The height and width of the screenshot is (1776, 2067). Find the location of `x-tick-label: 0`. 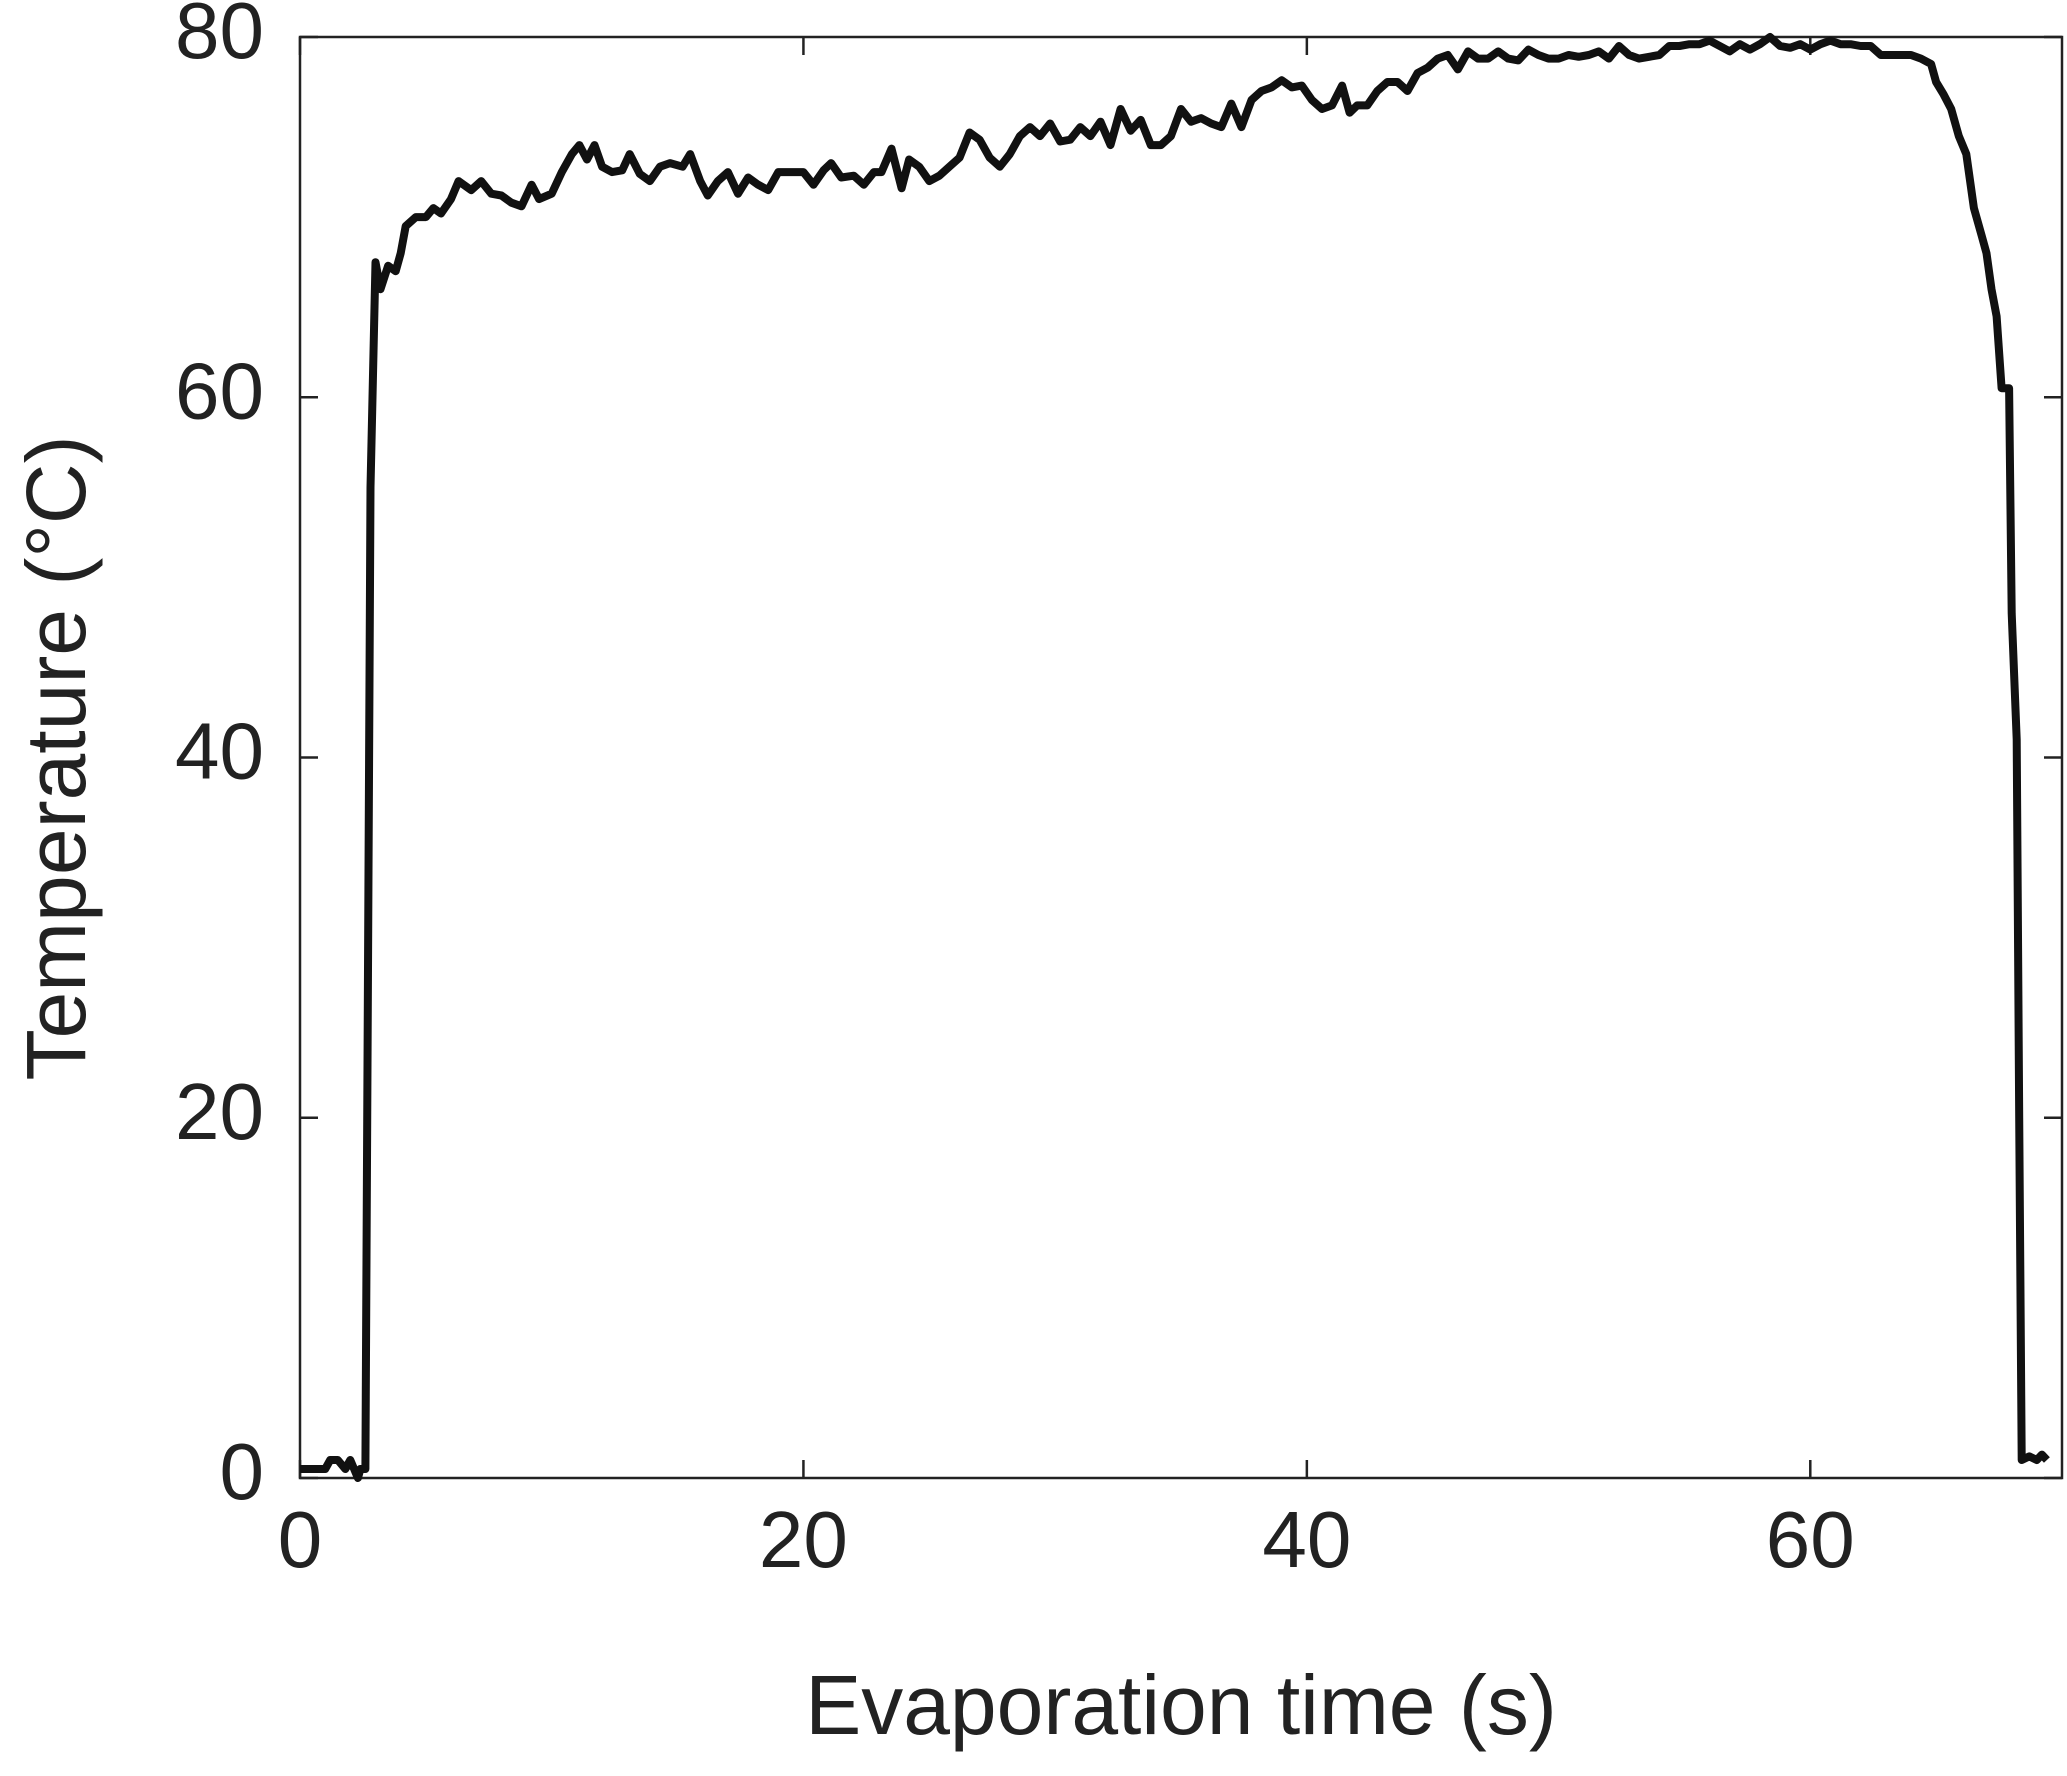

x-tick-label: 0 is located at coordinates (300, 1539).